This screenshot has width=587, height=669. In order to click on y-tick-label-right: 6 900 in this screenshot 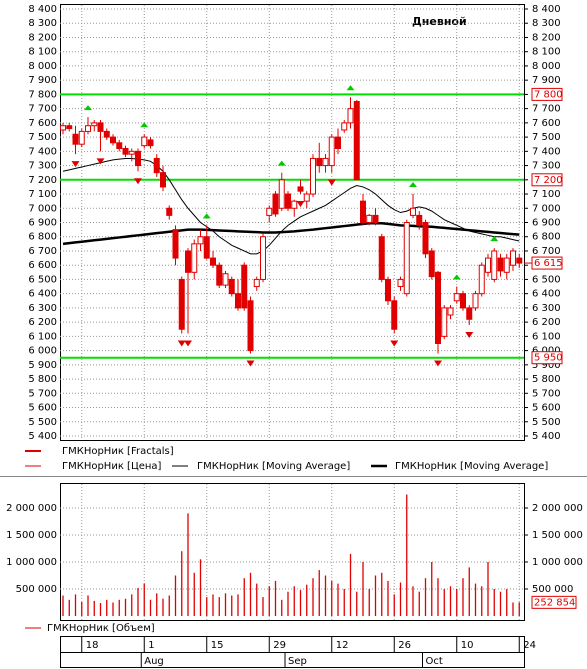, I will do `click(546, 223)`.